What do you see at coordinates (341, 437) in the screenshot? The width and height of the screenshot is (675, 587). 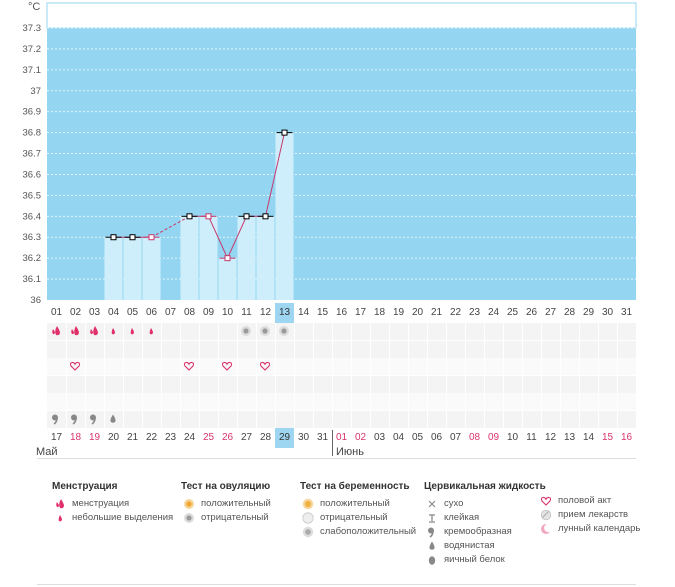 I see `date-cell: 01` at bounding box center [341, 437].